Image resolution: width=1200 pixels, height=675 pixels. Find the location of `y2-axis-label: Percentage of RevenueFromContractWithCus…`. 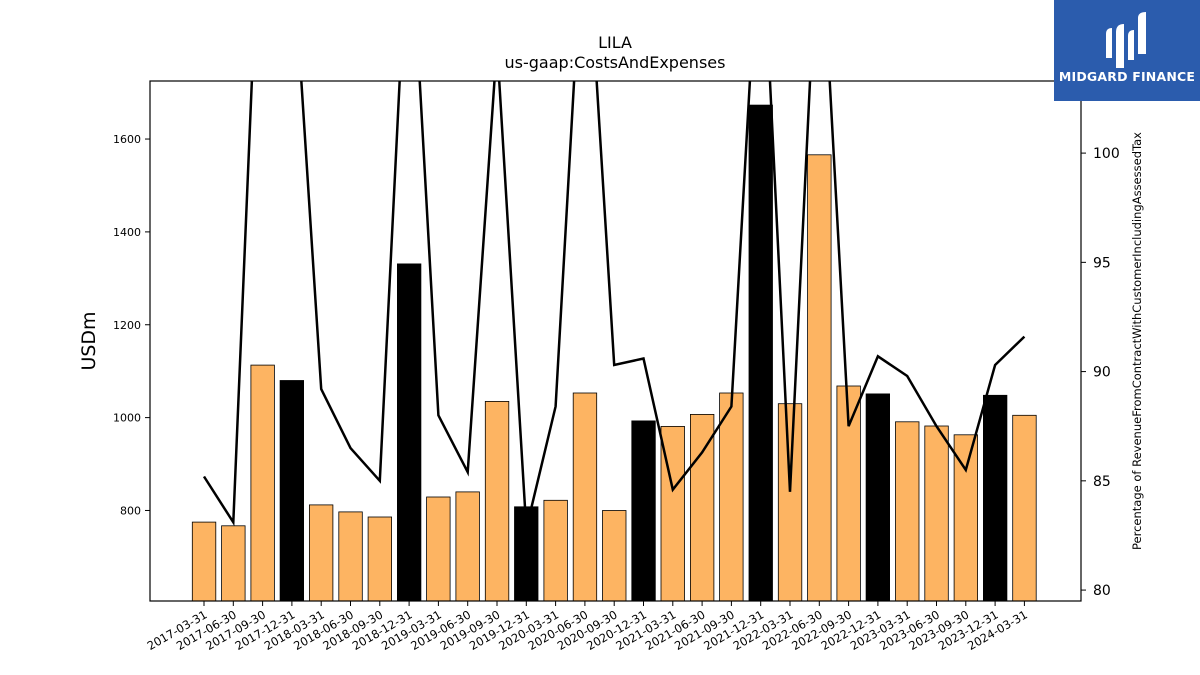

y2-axis-label: Percentage of RevenueFromContractWithCus… is located at coordinates (1137, 341).